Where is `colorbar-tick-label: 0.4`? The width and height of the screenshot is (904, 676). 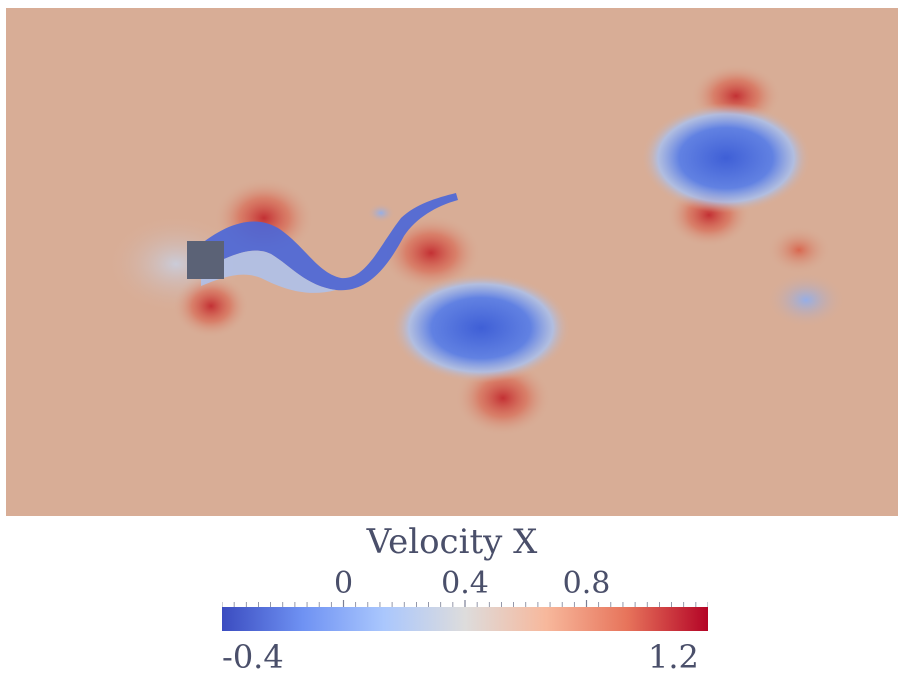
colorbar-tick-label: 0.4 is located at coordinates (465, 583).